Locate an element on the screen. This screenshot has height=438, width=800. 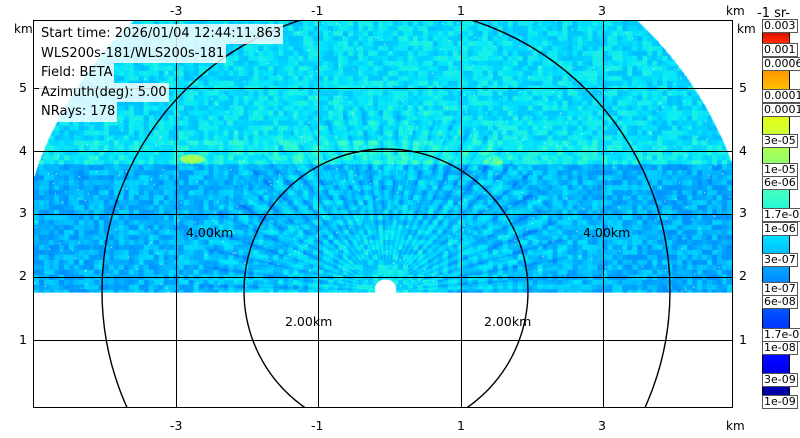
y-tick-left-1: 1 is located at coordinates (23, 339).